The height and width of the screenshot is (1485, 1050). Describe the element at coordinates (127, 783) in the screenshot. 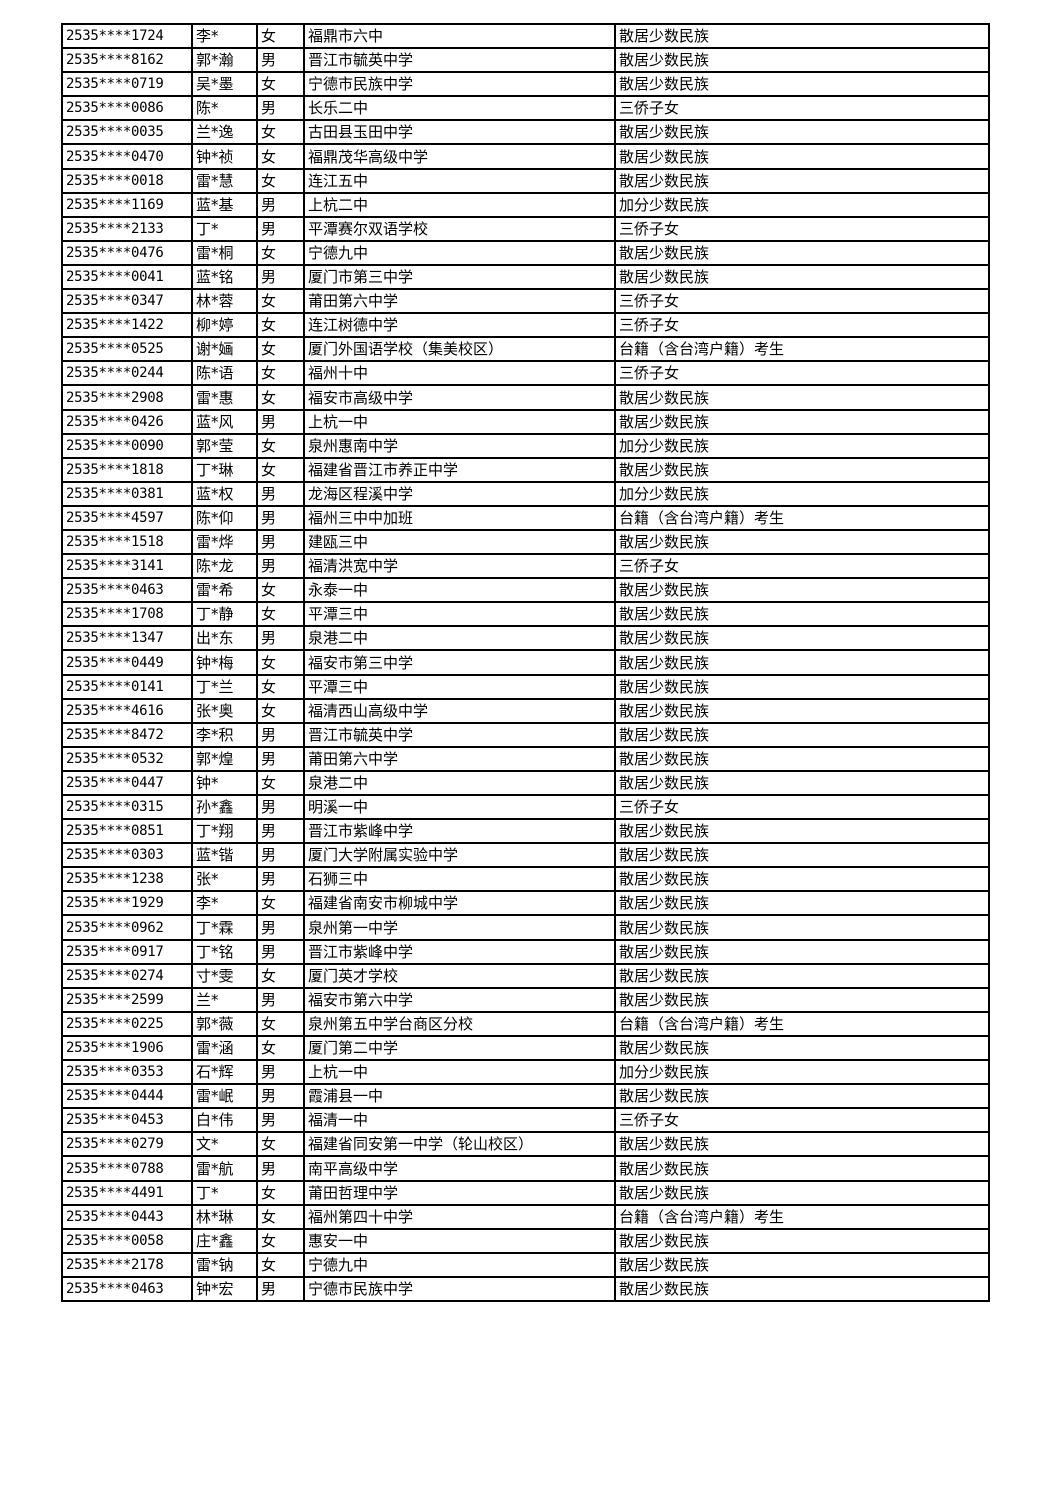

I see `candidate-id-cell: 2535****0447` at that location.